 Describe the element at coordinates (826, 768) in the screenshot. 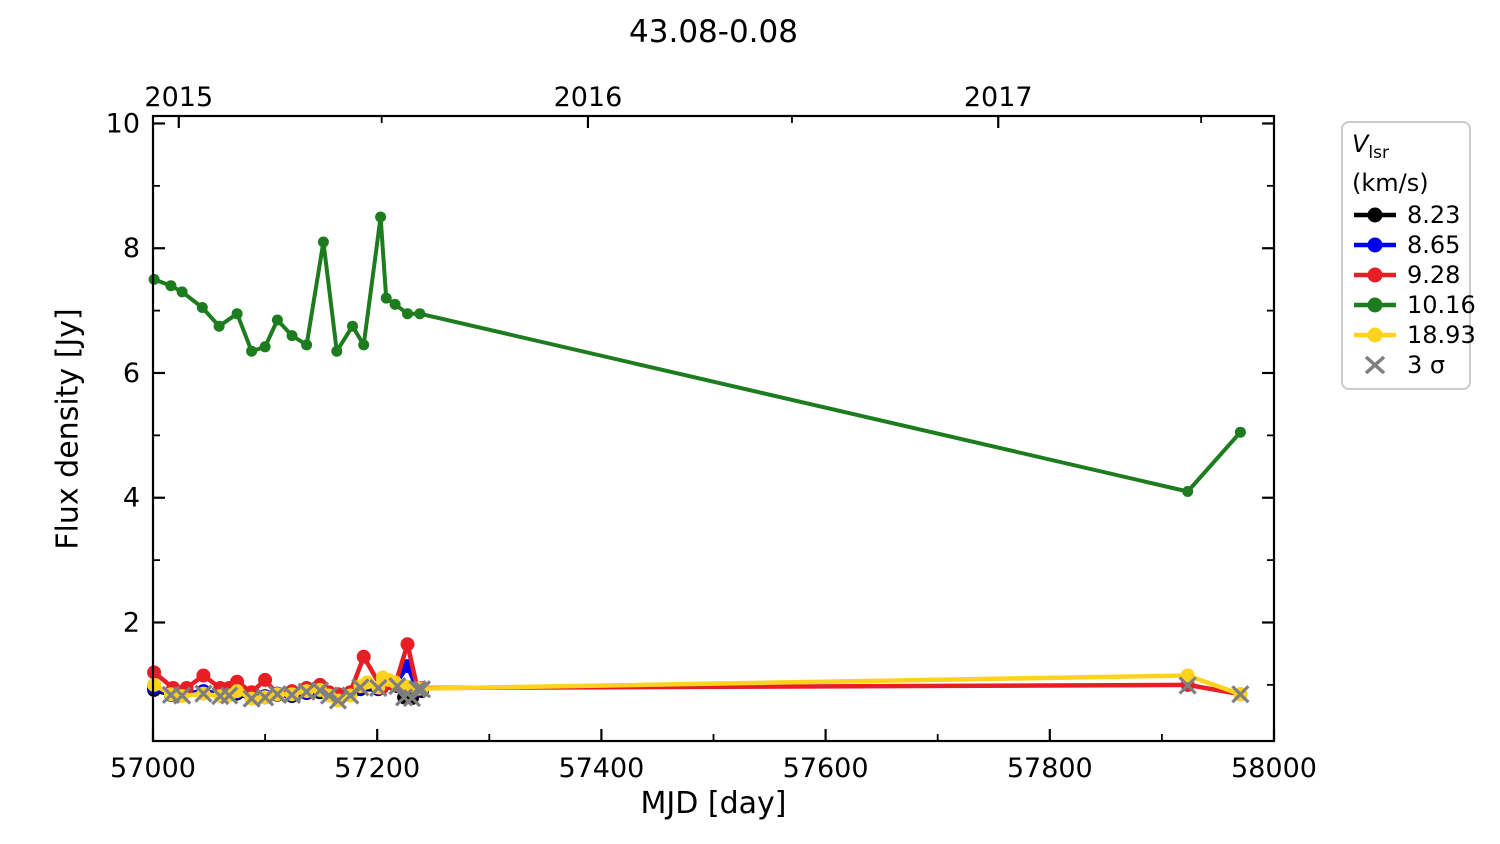

I see `x-tick-label: 57600` at that location.